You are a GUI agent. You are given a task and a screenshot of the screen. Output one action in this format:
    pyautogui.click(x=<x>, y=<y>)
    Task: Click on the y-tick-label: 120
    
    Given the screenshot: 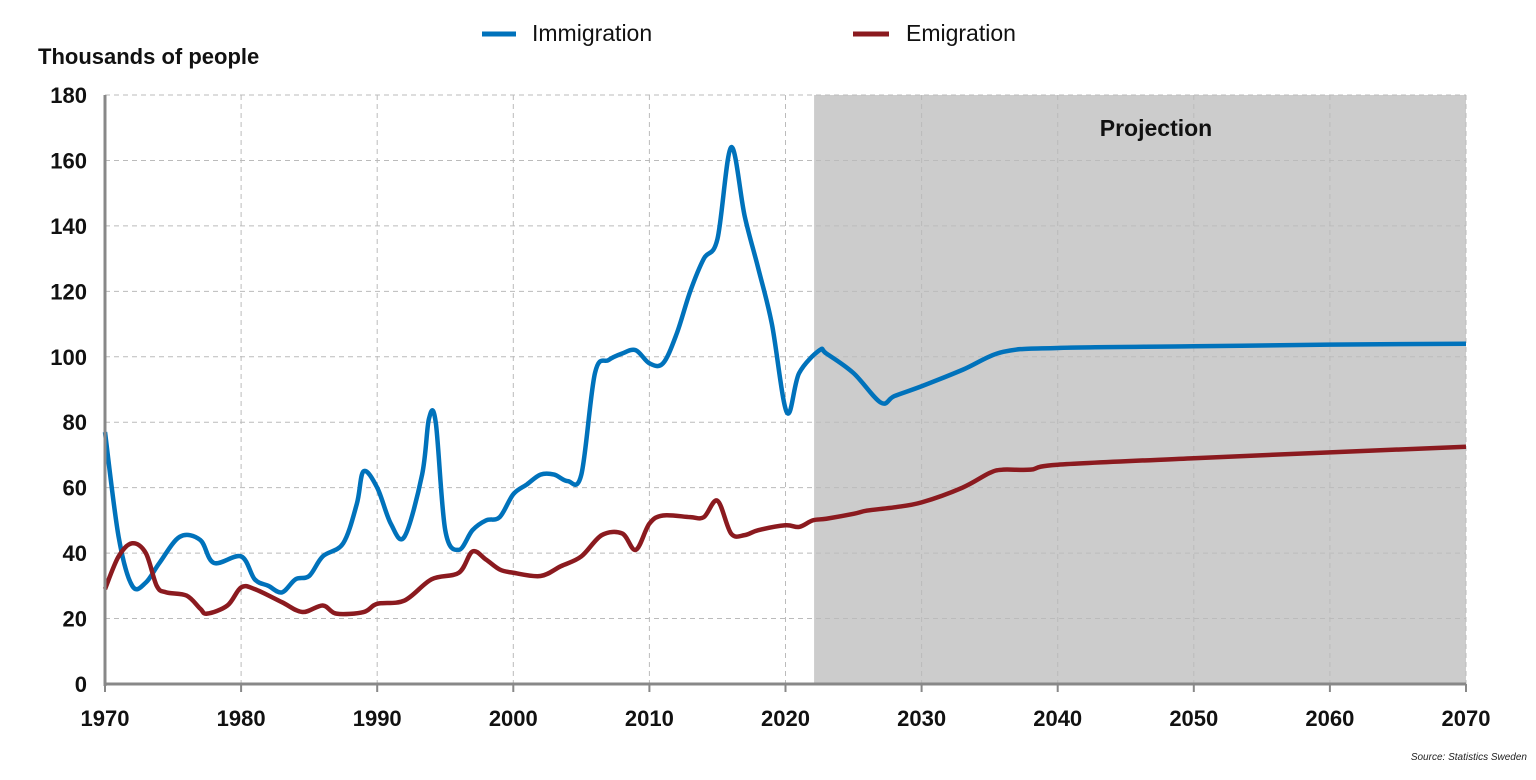 What is the action you would take?
    pyautogui.click(x=68, y=291)
    